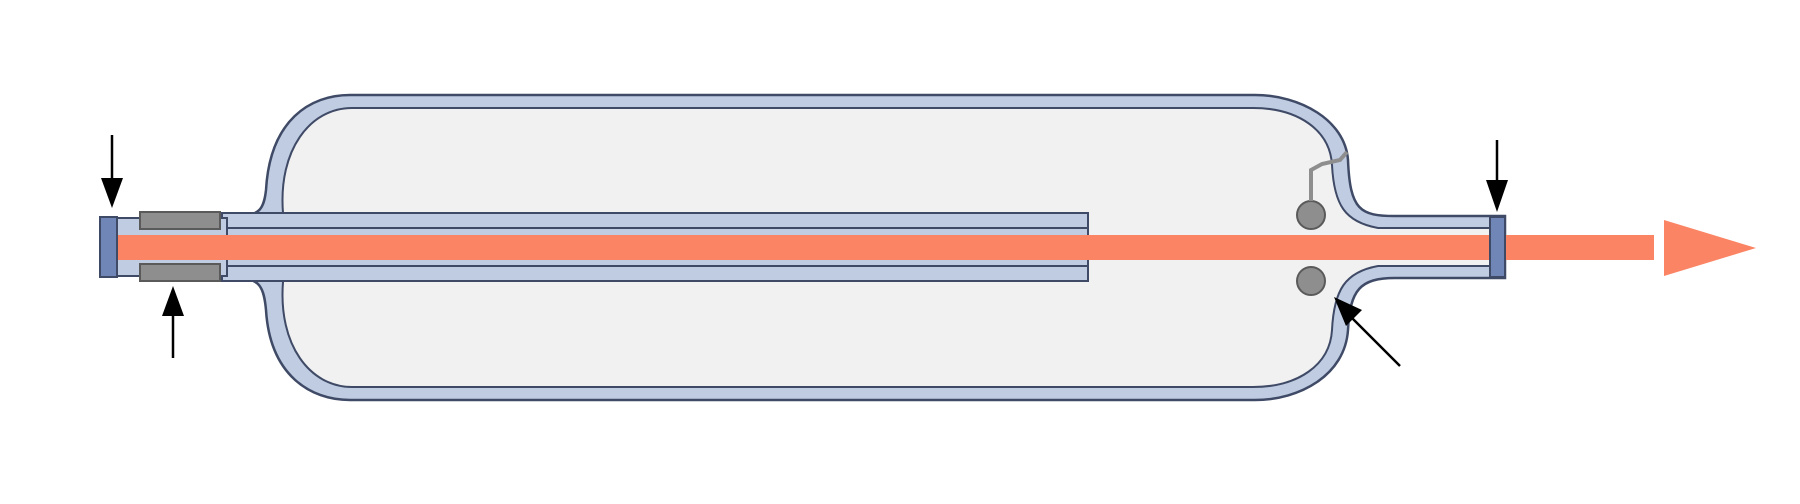 The width and height of the screenshot is (1800, 504). I want to click on laser-beam-body, so click(884, 247).